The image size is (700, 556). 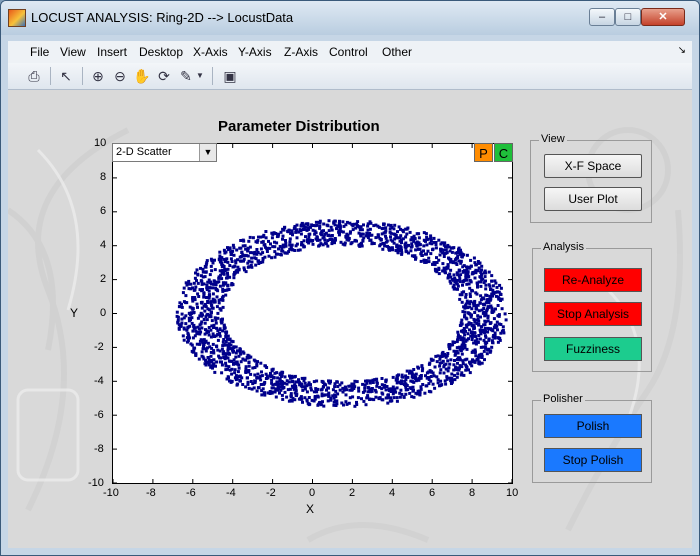 I want to click on dock-figure-icon: ▣, so click(x=230, y=76).